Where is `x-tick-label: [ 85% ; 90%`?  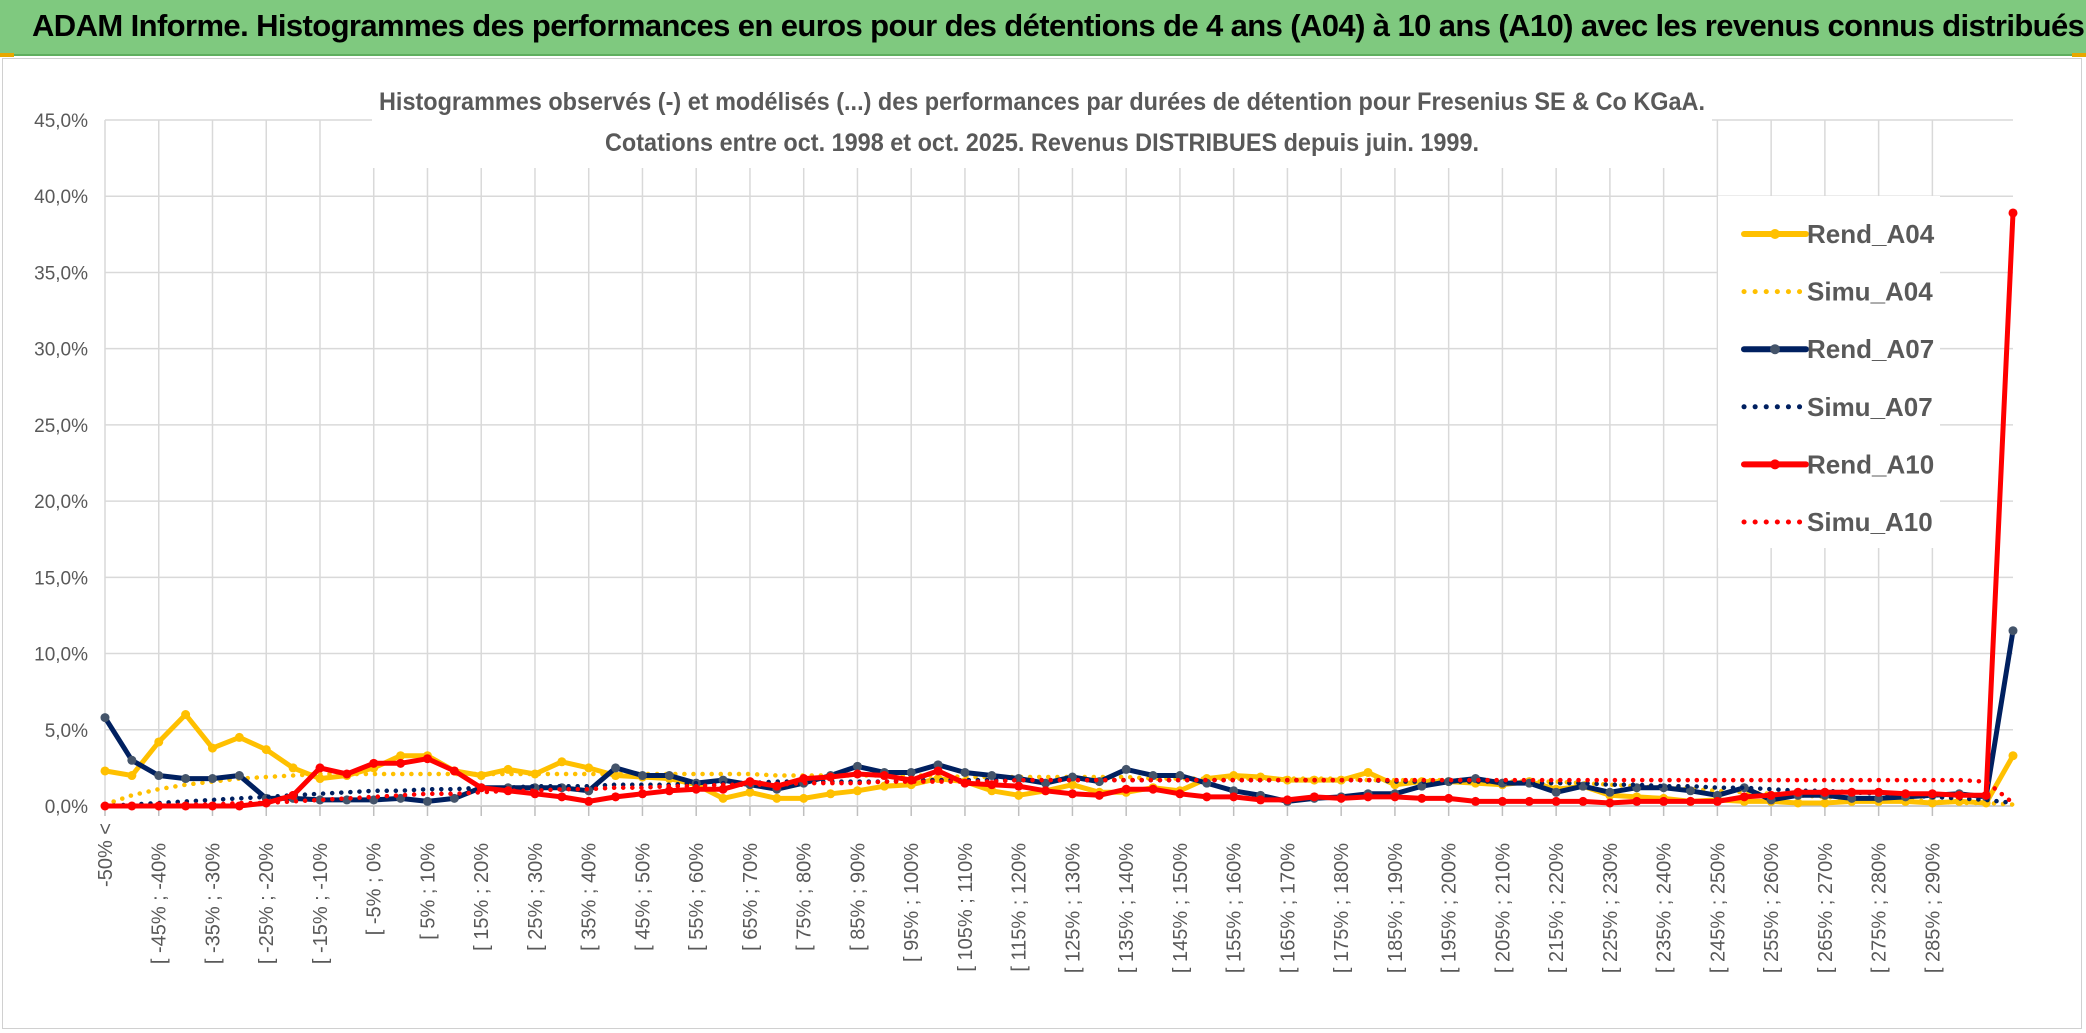
x-tick-label: [ 85% ; 90% is located at coordinates (858, 897).